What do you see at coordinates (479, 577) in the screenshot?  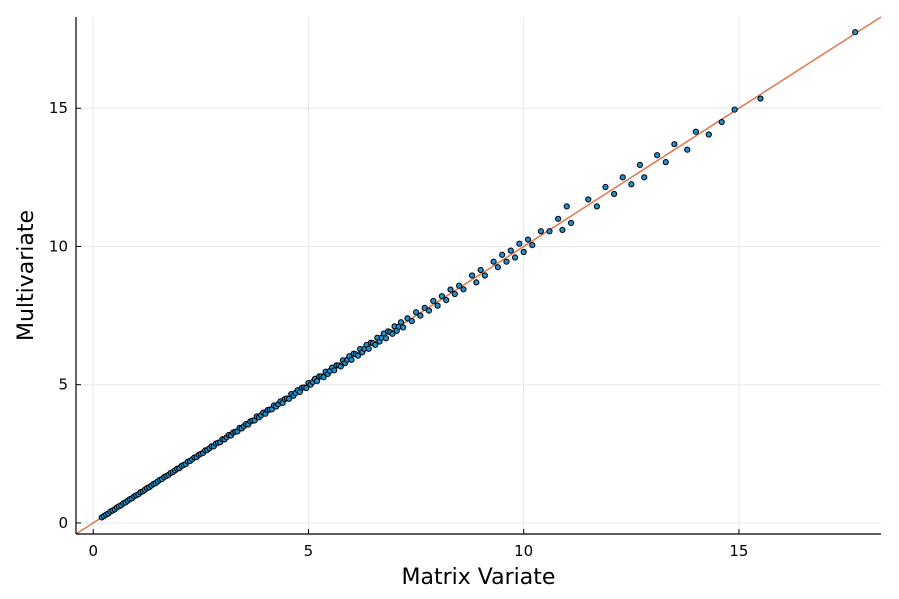 I see `x-axis-label: Matrix Variate` at bounding box center [479, 577].